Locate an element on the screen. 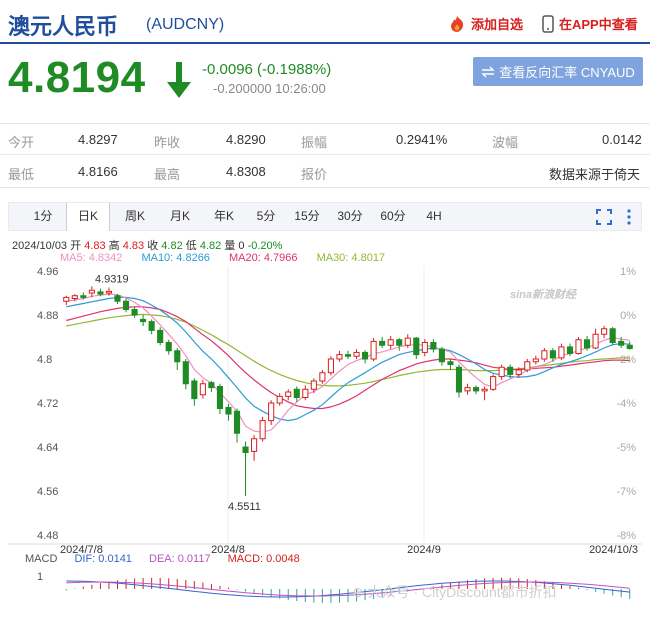  stat-value-range: 0.0142 is located at coordinates (622, 139).